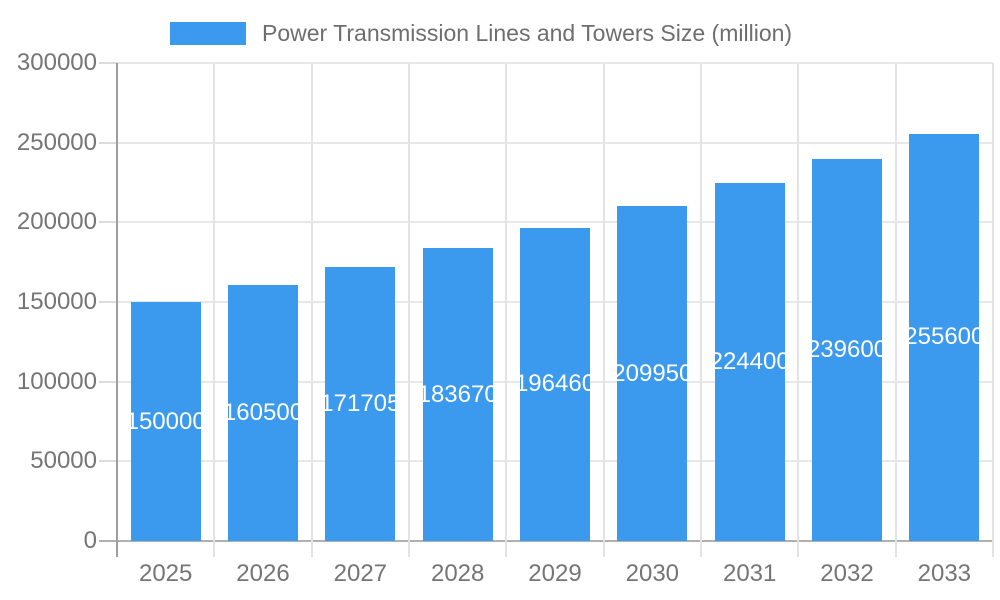 The image size is (1000, 600). What do you see at coordinates (208, 33) in the screenshot?
I see `legend-swatch-icon` at bounding box center [208, 33].